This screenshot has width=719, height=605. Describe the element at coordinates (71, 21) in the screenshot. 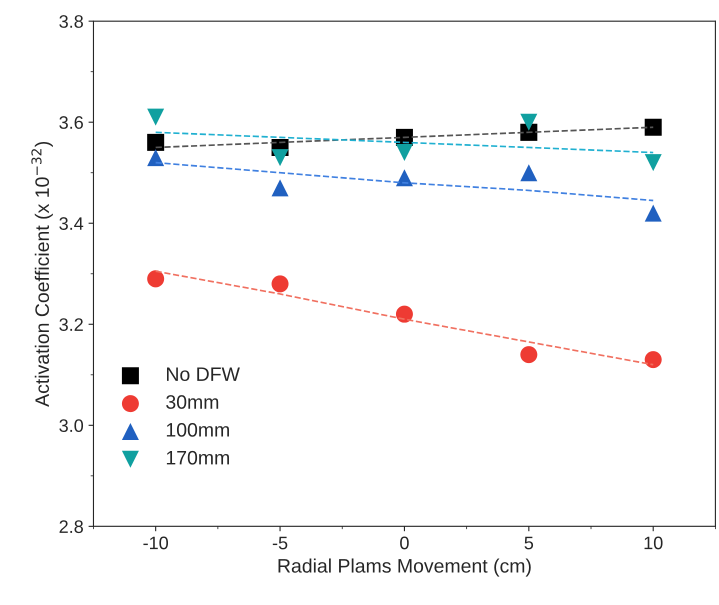

I see `y-tick-label: 3.8` at that location.